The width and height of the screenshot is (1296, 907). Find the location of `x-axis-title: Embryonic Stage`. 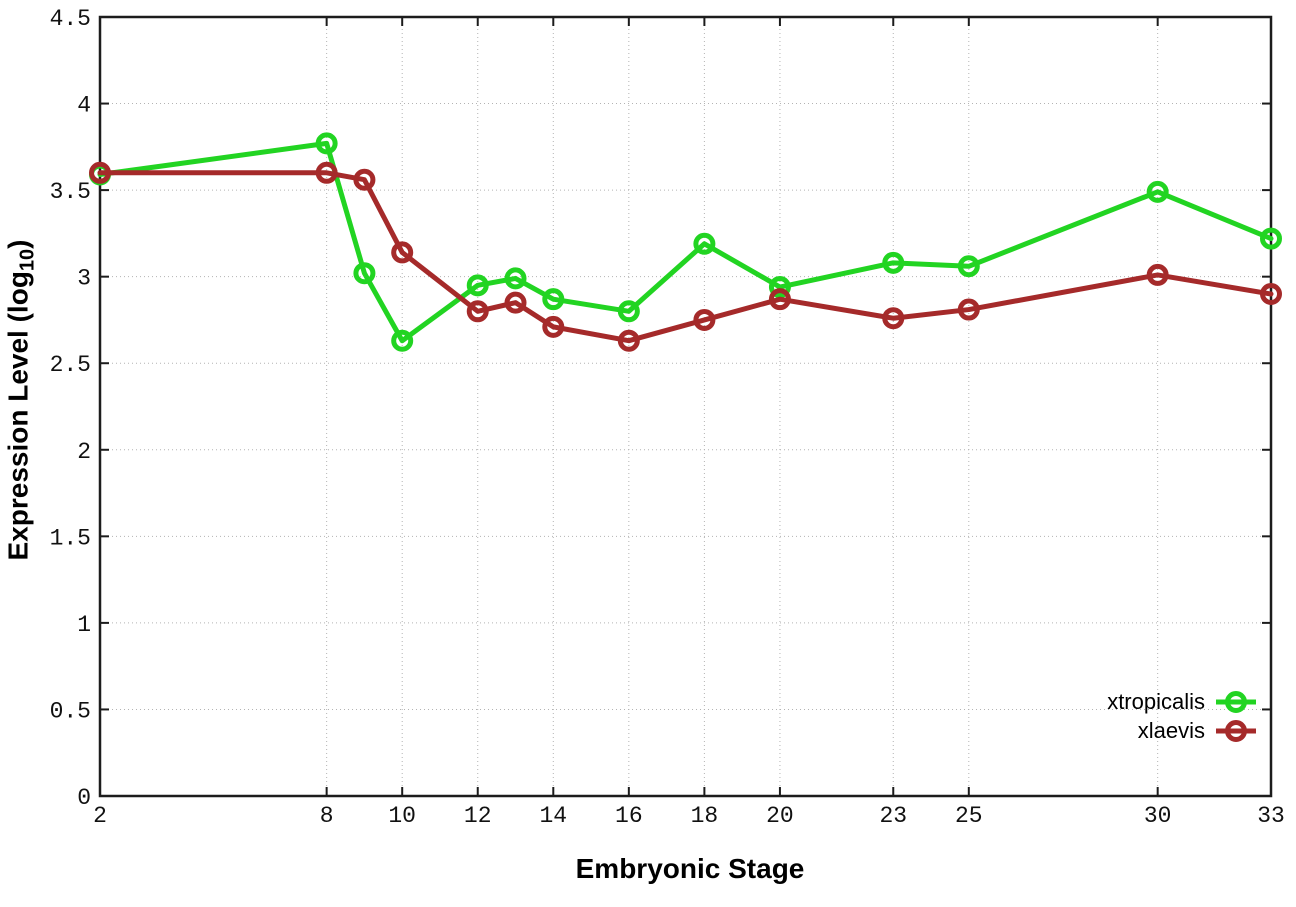

x-axis-title: Embryonic Stage is located at coordinates (690, 868).